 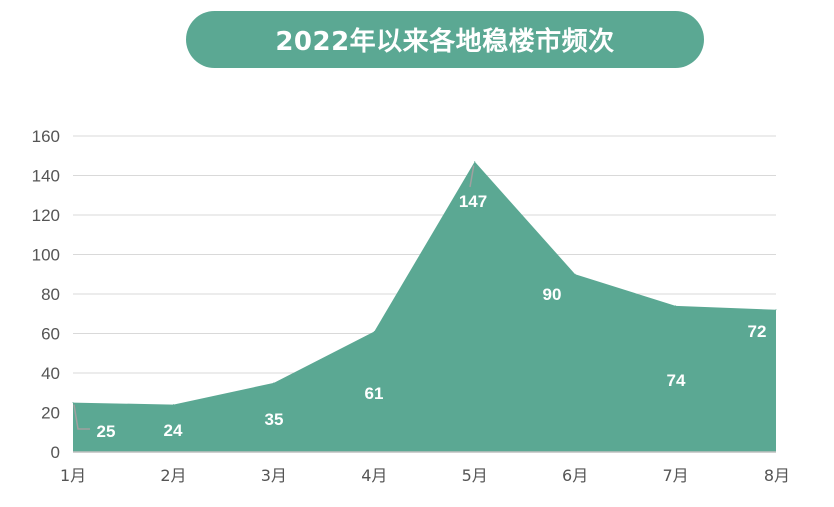 What do you see at coordinates (46, 136) in the screenshot?
I see `y-tick-label: 160` at bounding box center [46, 136].